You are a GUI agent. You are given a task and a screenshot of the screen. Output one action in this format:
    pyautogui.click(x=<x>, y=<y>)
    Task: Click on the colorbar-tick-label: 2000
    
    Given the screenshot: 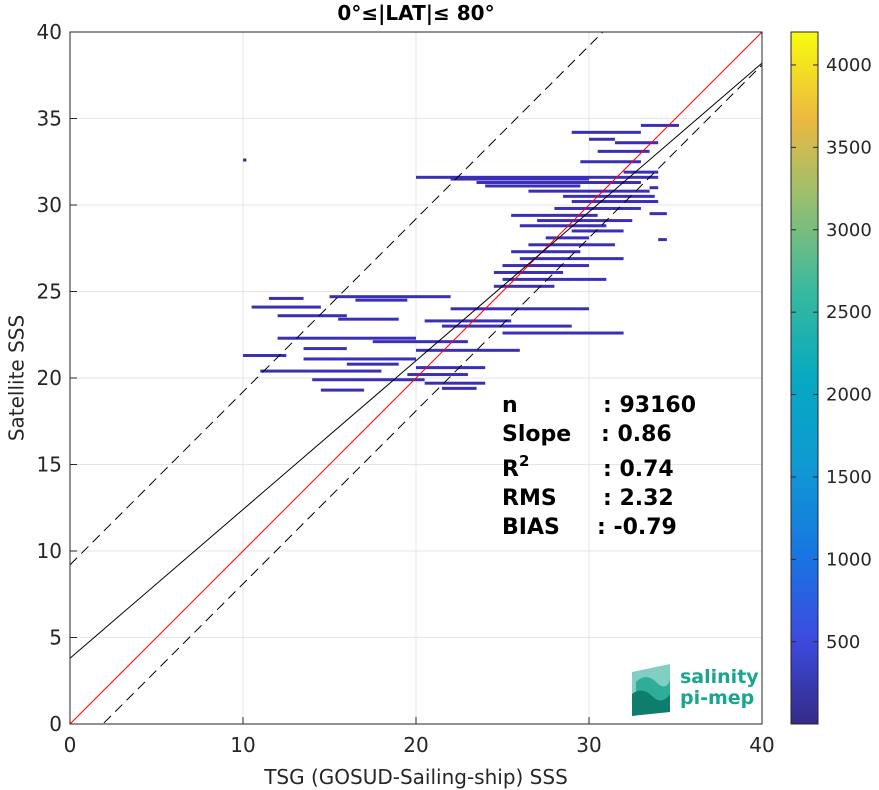 What is the action you would take?
    pyautogui.click(x=849, y=395)
    